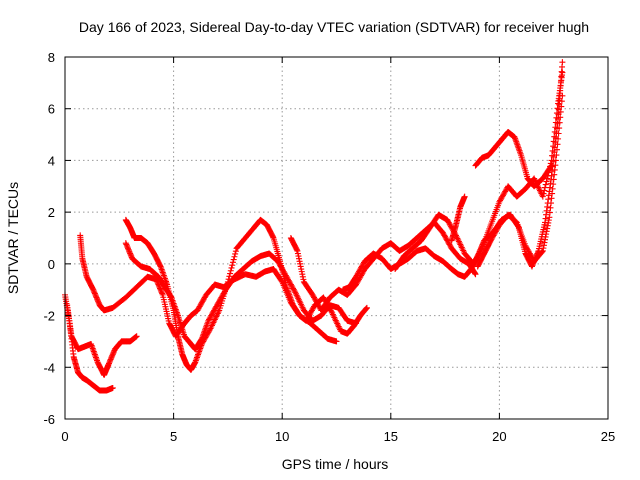 This screenshot has width=640, height=480. I want to click on y-tick-label: 8, so click(51, 57).